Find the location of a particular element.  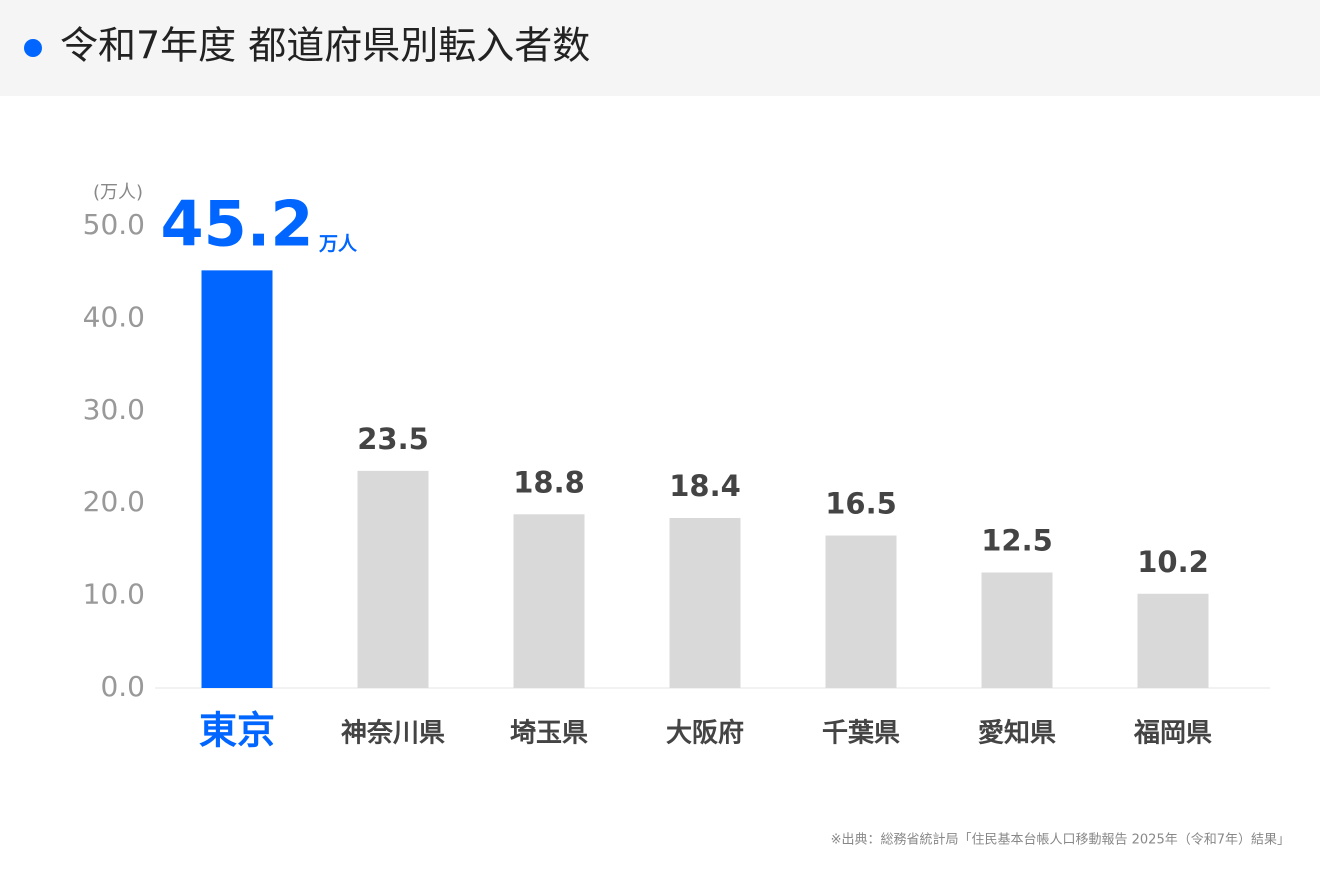

y-tick-label: 10.0 is located at coordinates (114, 594).